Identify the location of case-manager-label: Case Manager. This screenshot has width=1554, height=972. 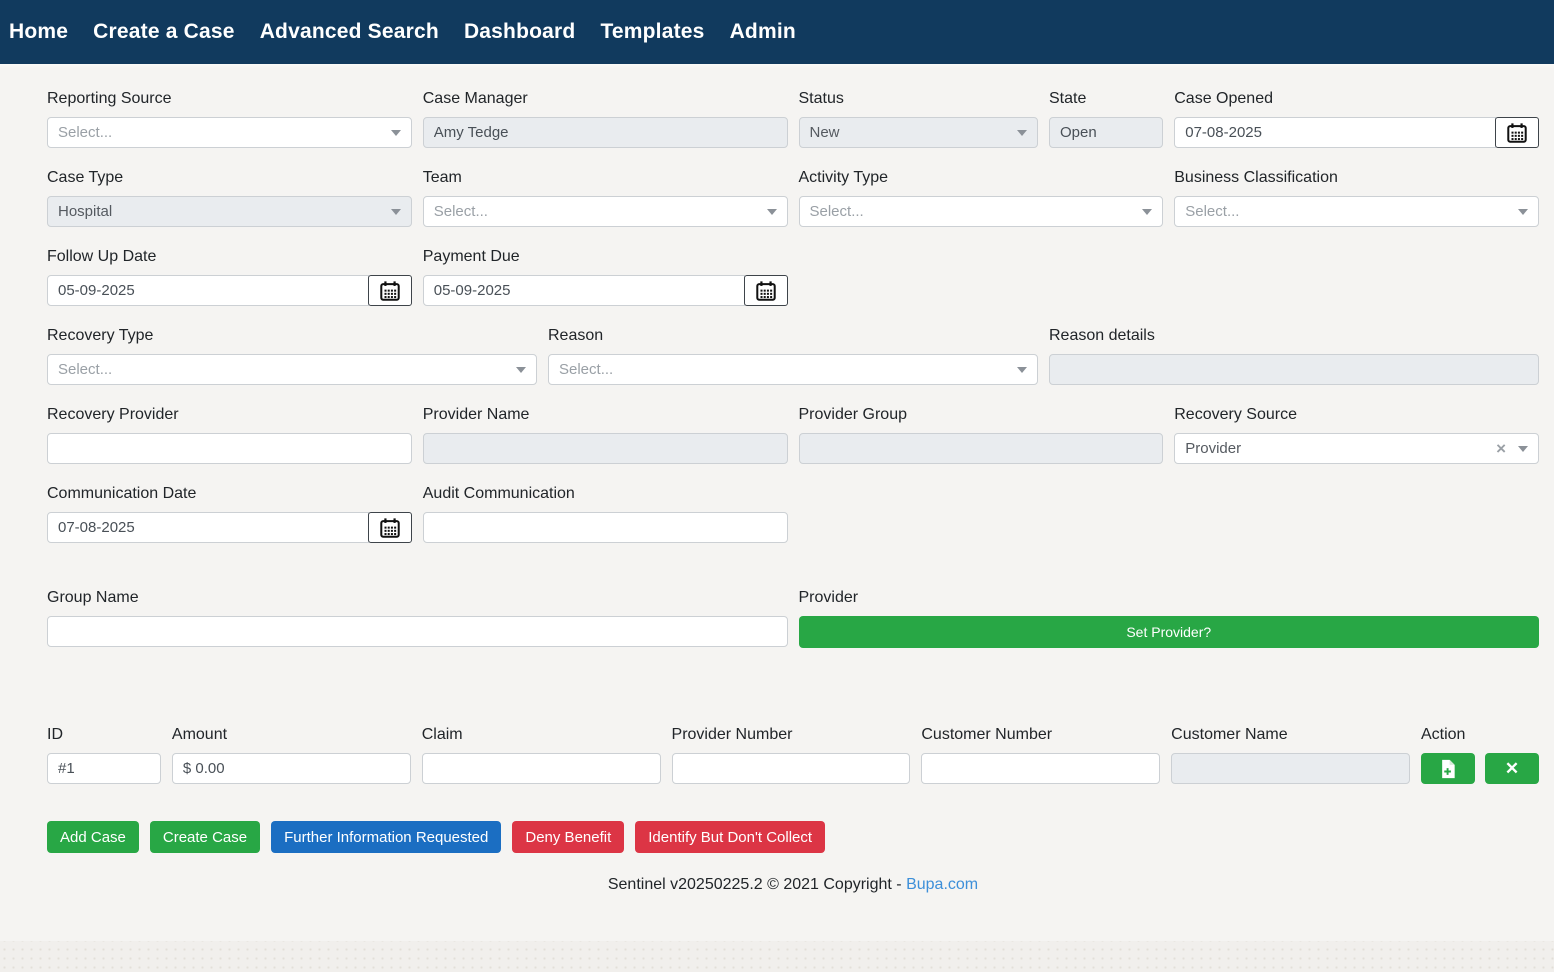
(475, 98).